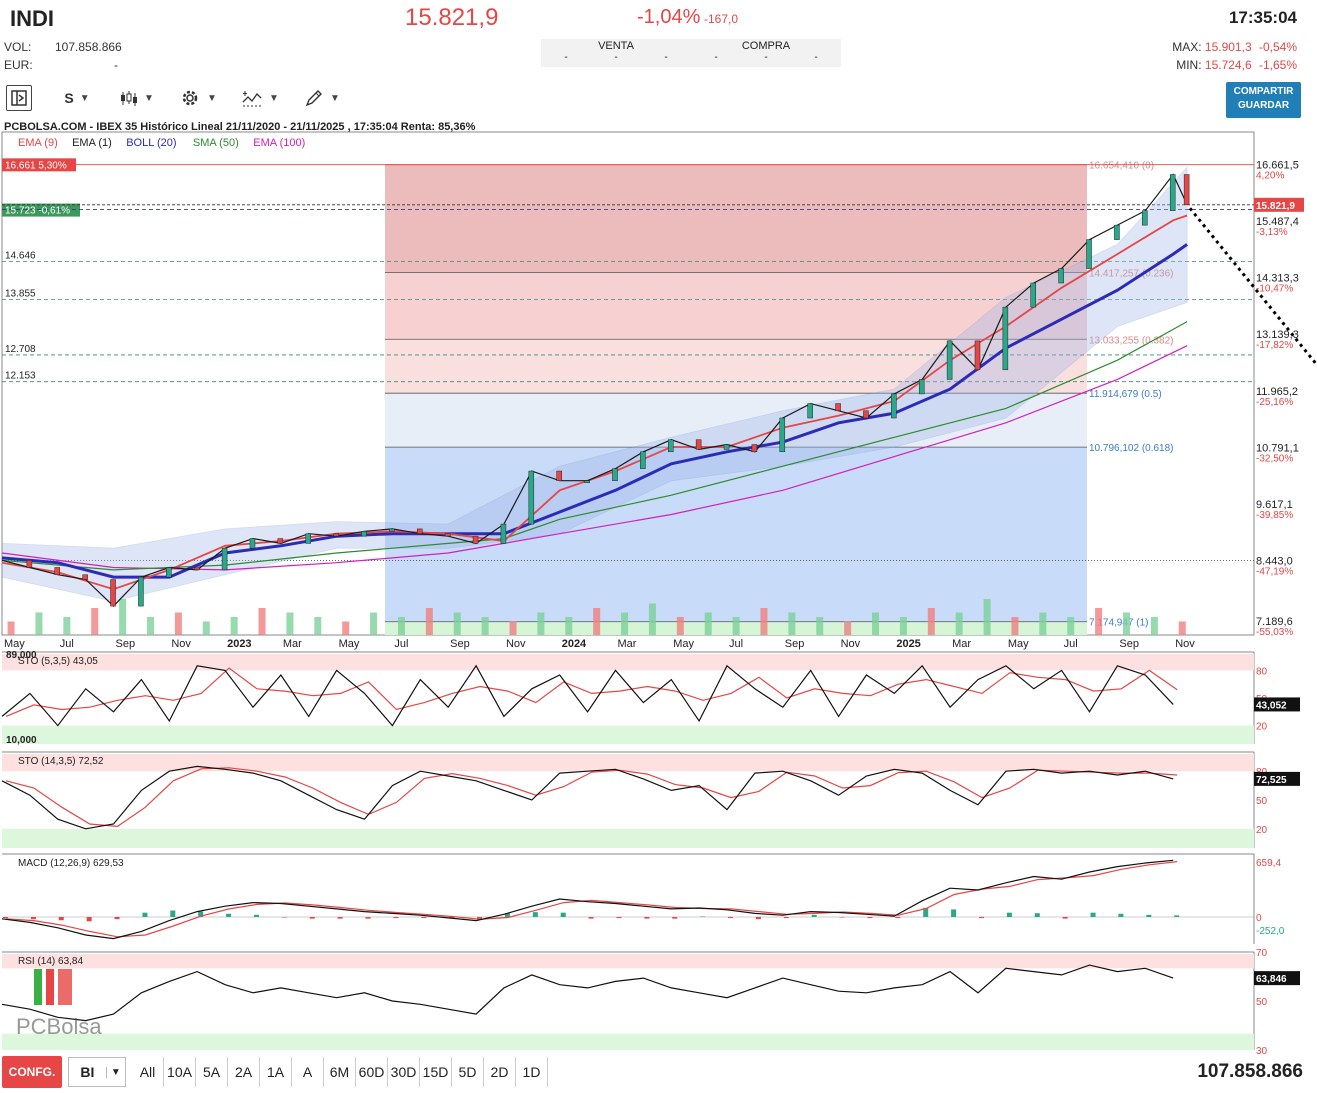 This screenshot has width=1317, height=1093. I want to click on period-button-15d: 15D, so click(436, 1072).